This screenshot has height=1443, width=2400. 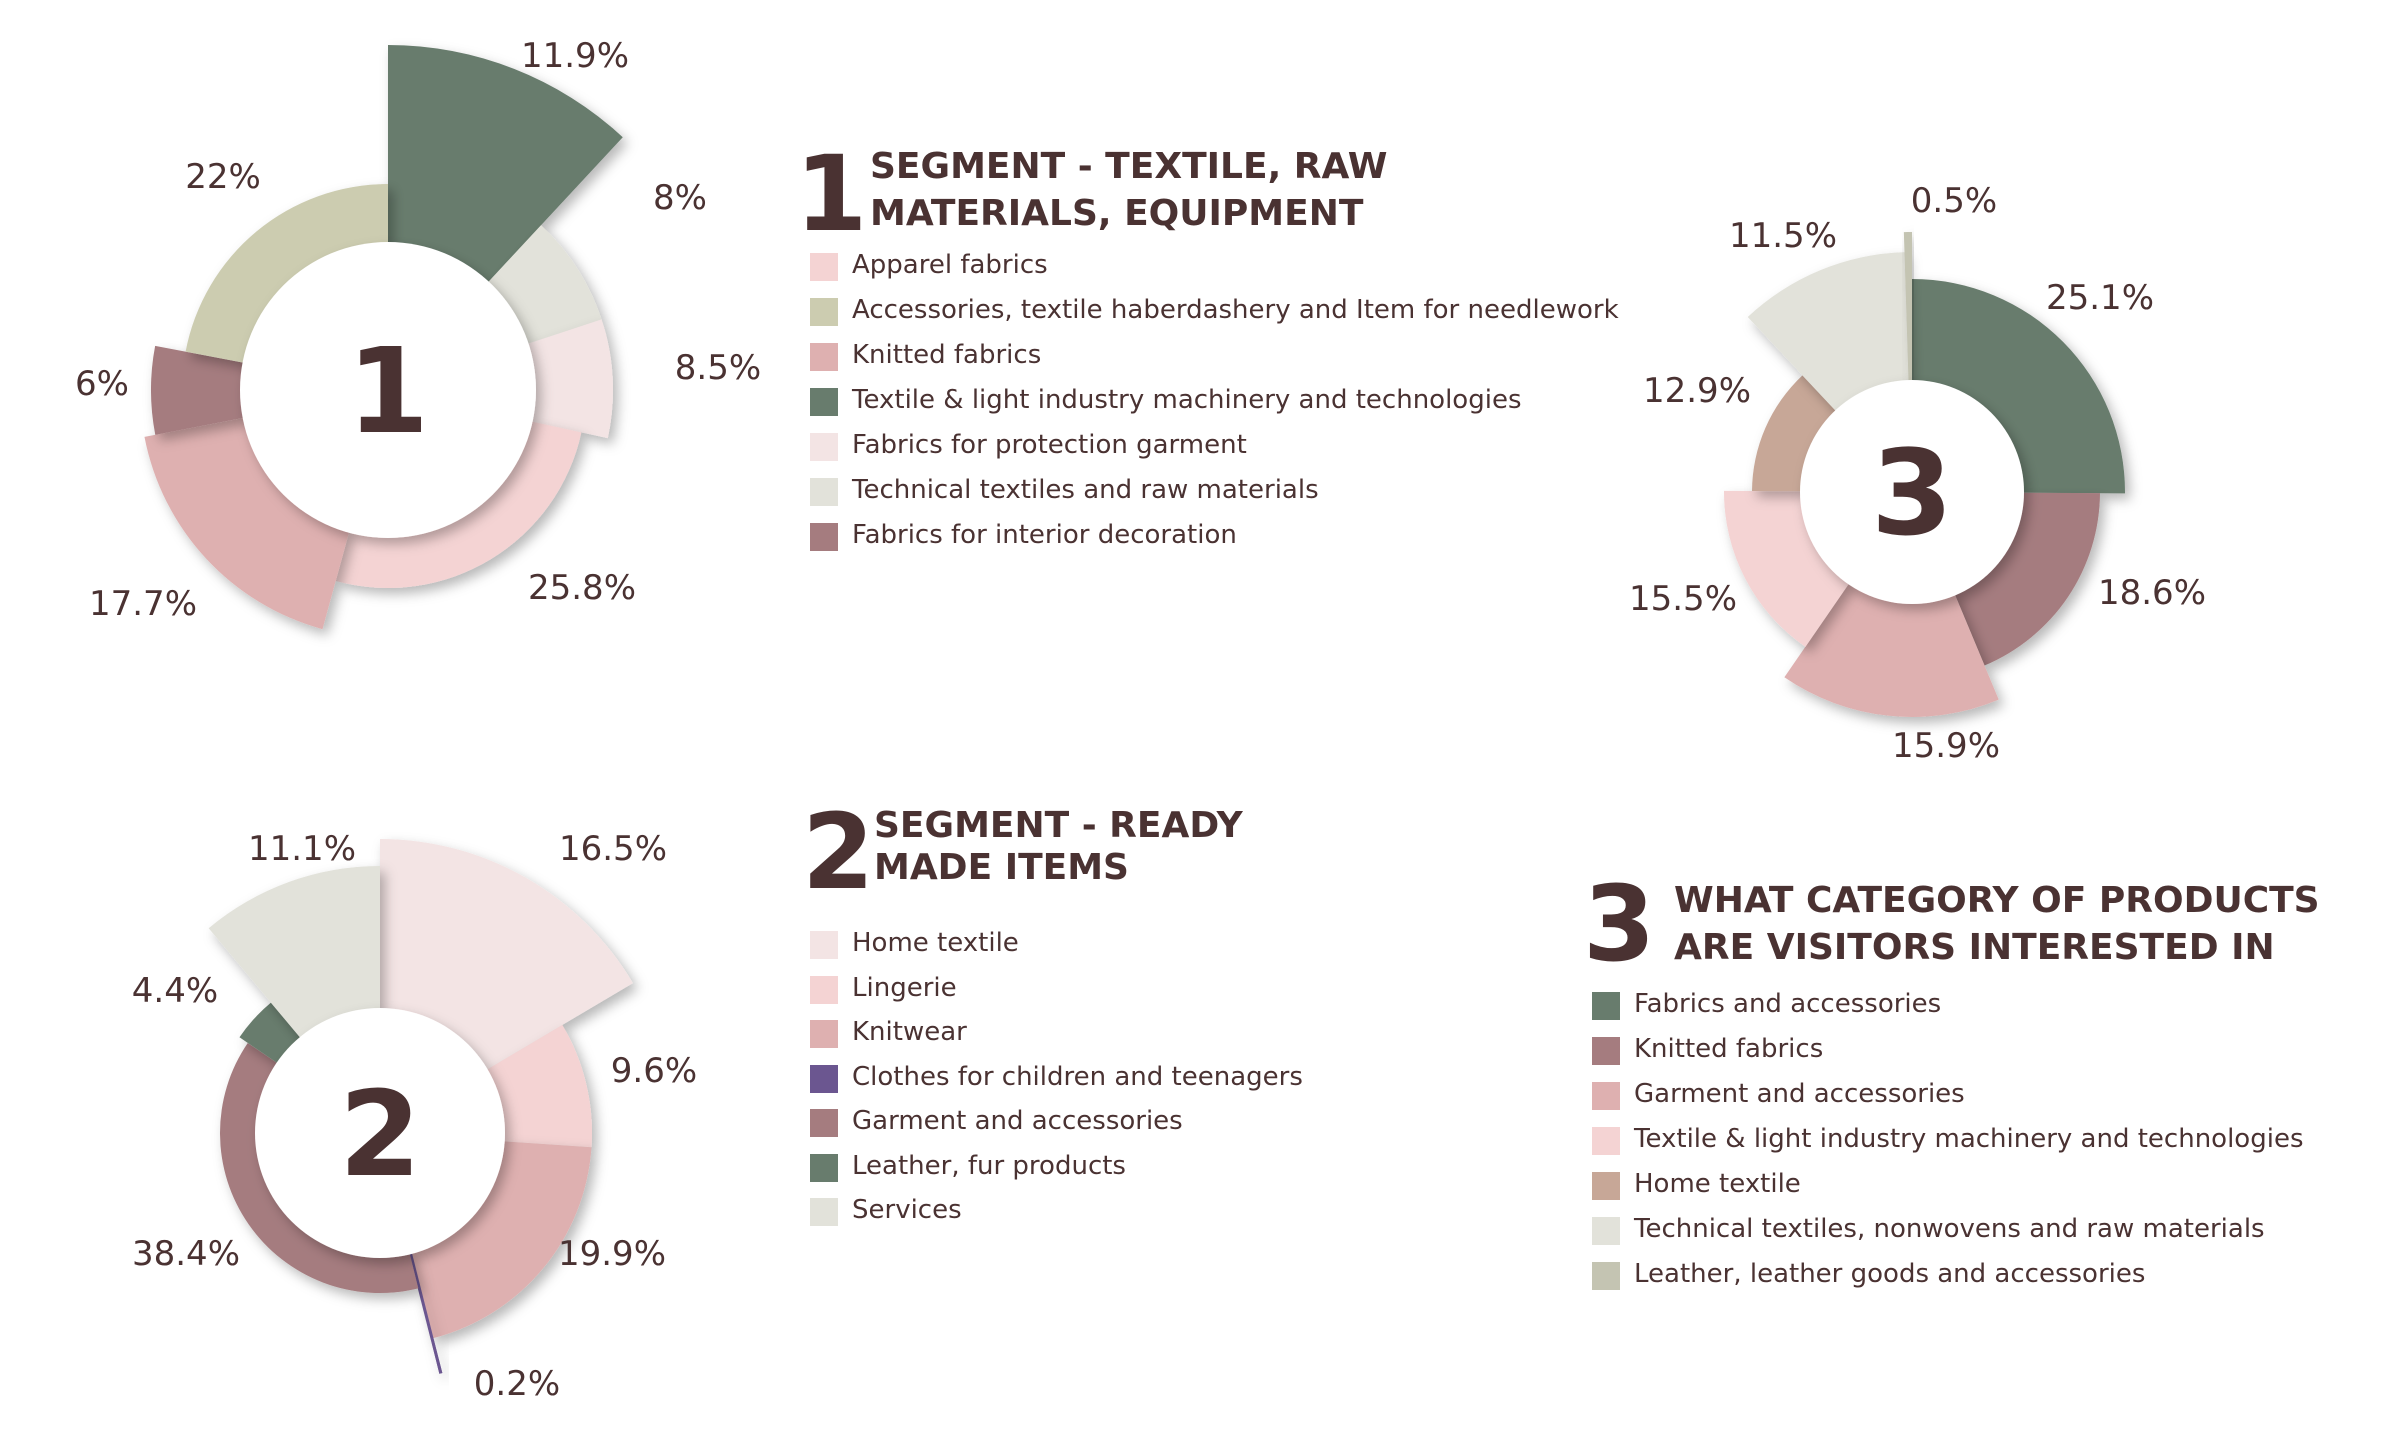 What do you see at coordinates (1056, 1210) in the screenshot?
I see `legend-2-item: Services` at bounding box center [1056, 1210].